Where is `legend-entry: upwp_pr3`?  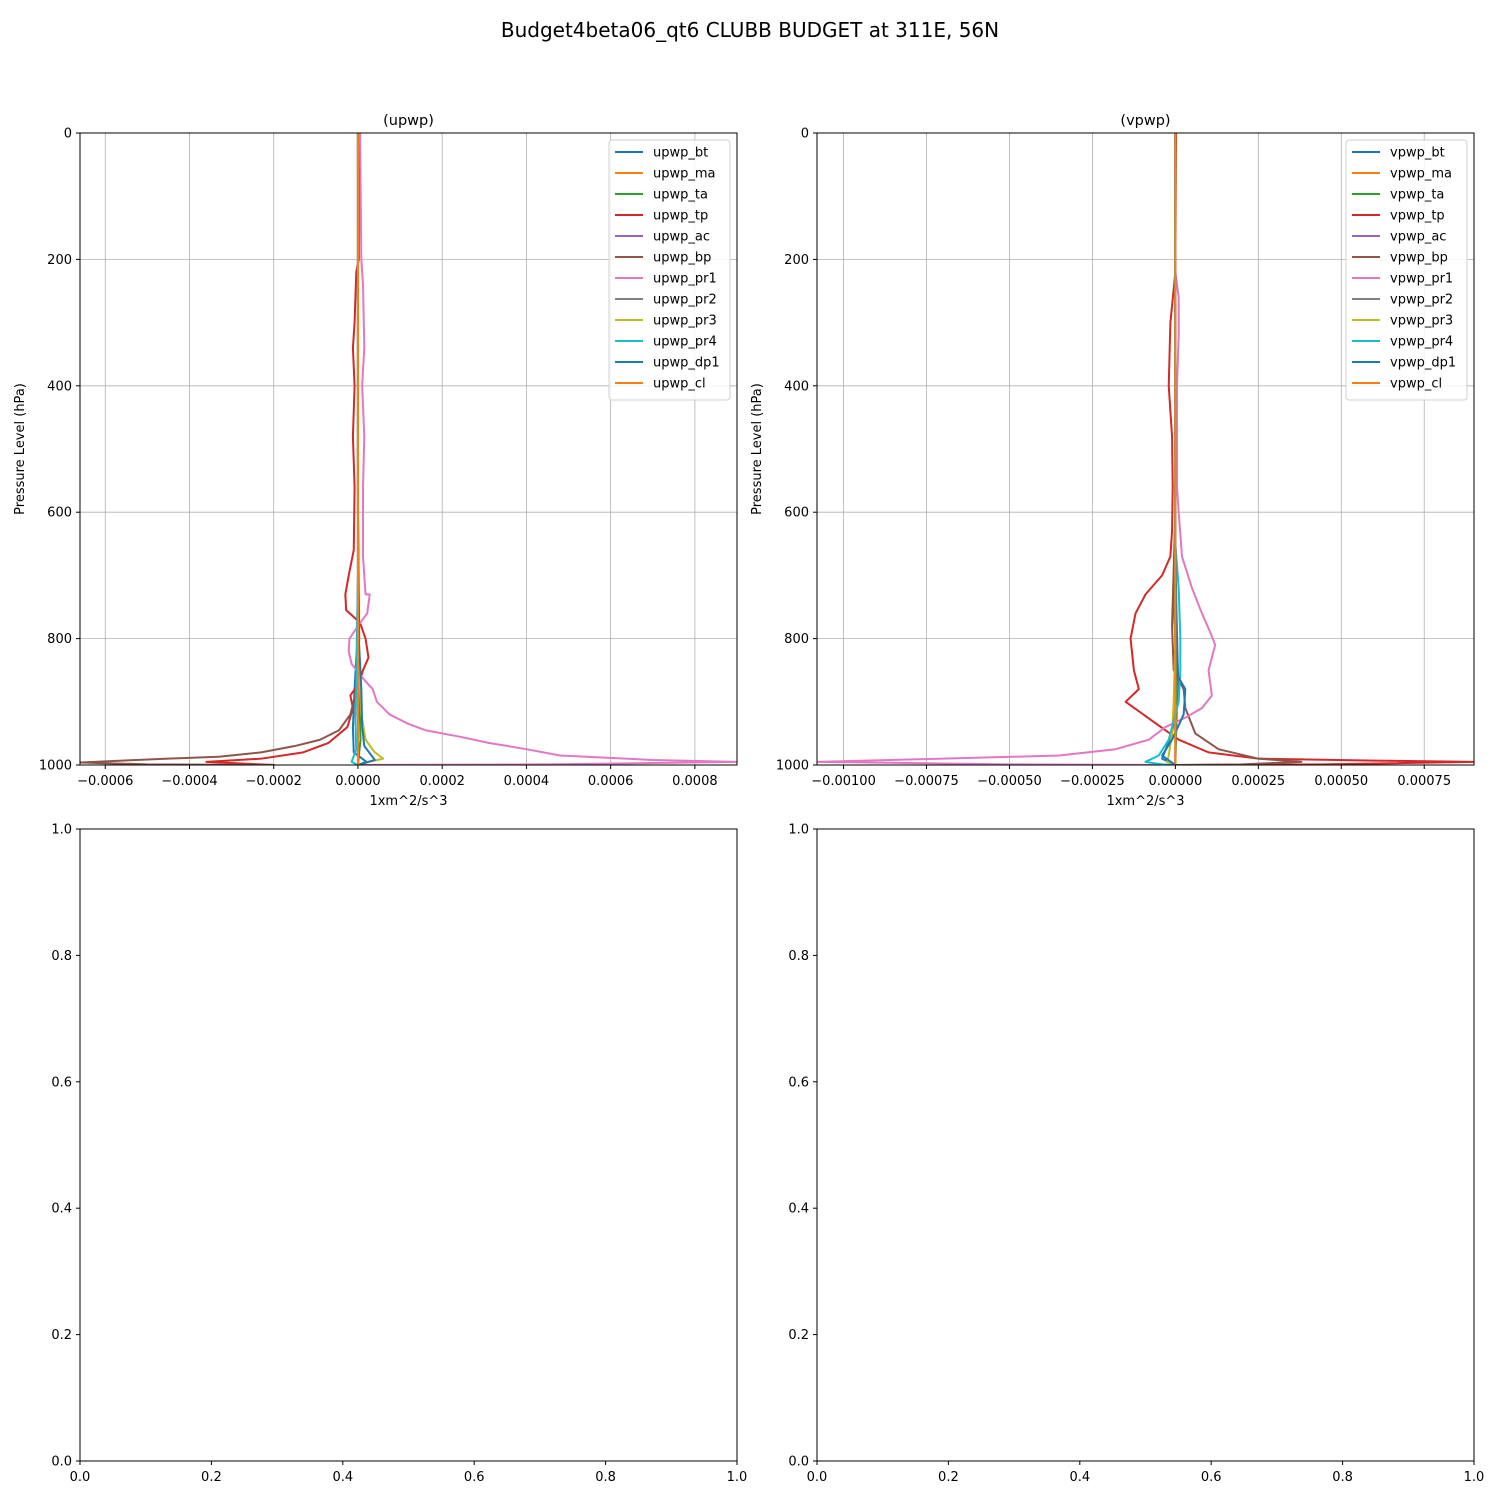 legend-entry: upwp_pr3 is located at coordinates (685, 321).